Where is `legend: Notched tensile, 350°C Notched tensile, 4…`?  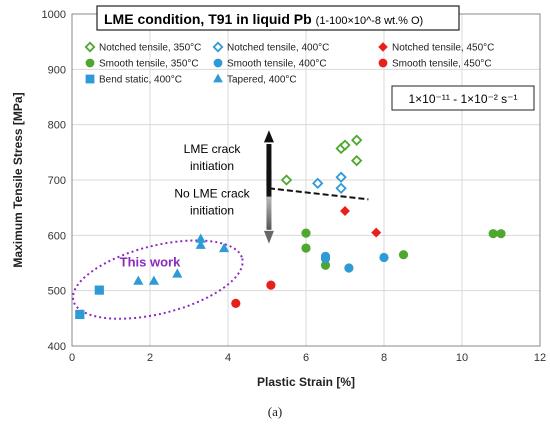 legend: Notched tensile, 350°C Notched tensile, 4… is located at coordinates (289, 63).